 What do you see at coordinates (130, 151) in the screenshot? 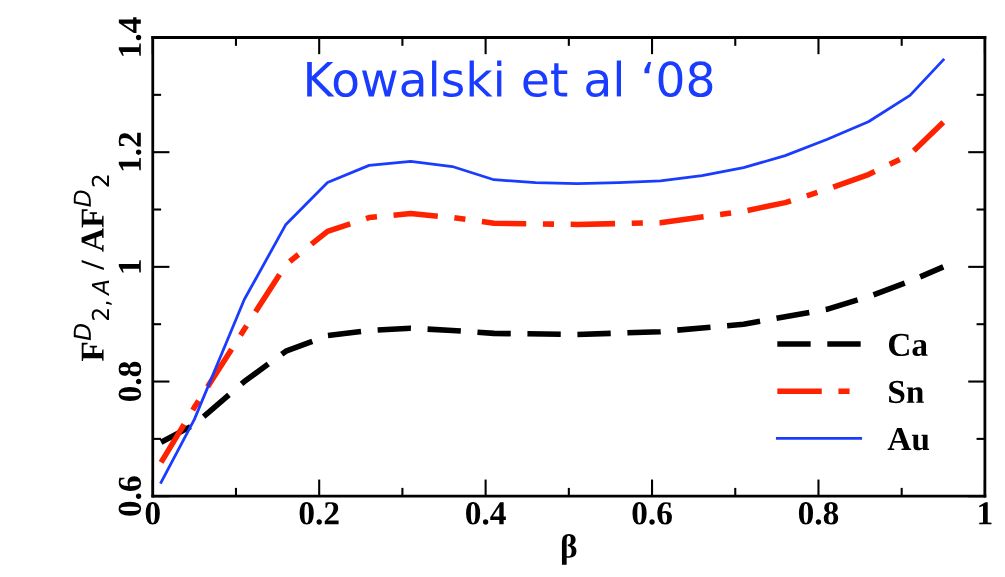
I see `y-tick-label: 1.2` at bounding box center [130, 151].